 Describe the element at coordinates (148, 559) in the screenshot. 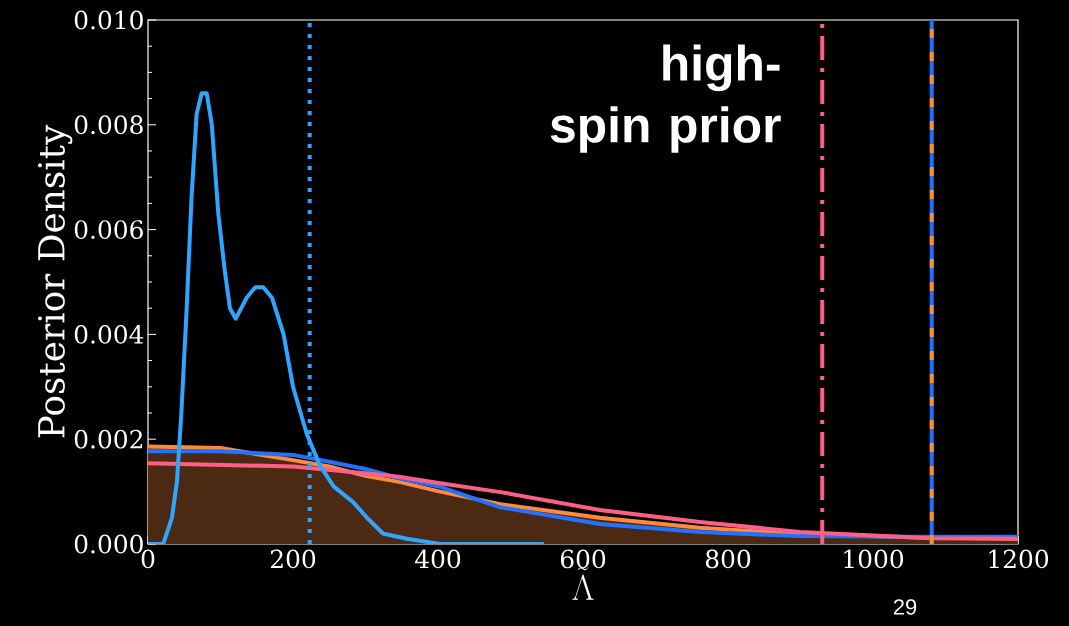

I see `x-tick-label: 0` at that location.